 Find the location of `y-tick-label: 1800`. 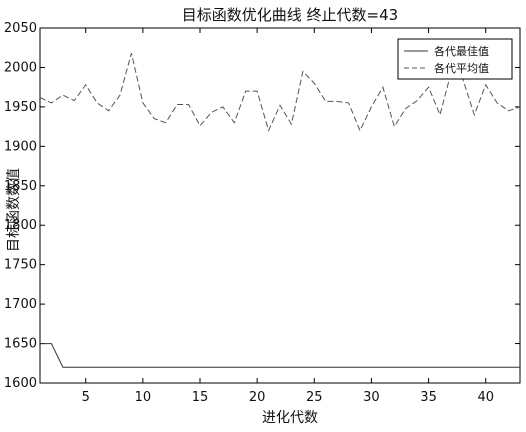

y-tick-label: 1800 is located at coordinates (20, 225).